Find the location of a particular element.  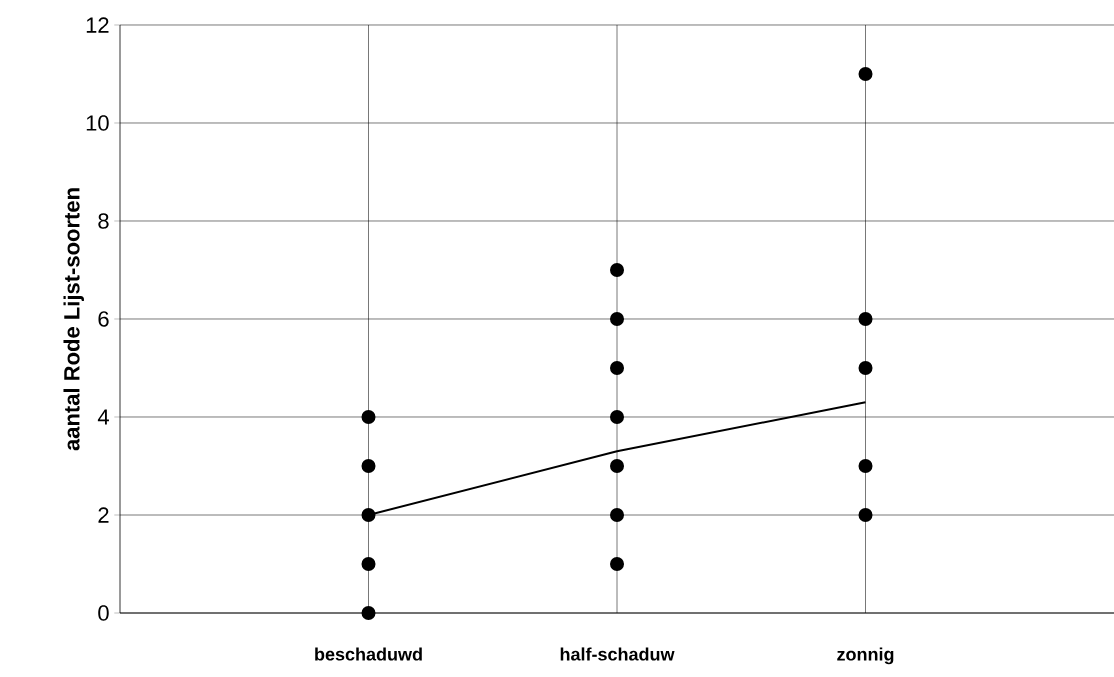

y-tick-label: 2 is located at coordinates (103, 515).